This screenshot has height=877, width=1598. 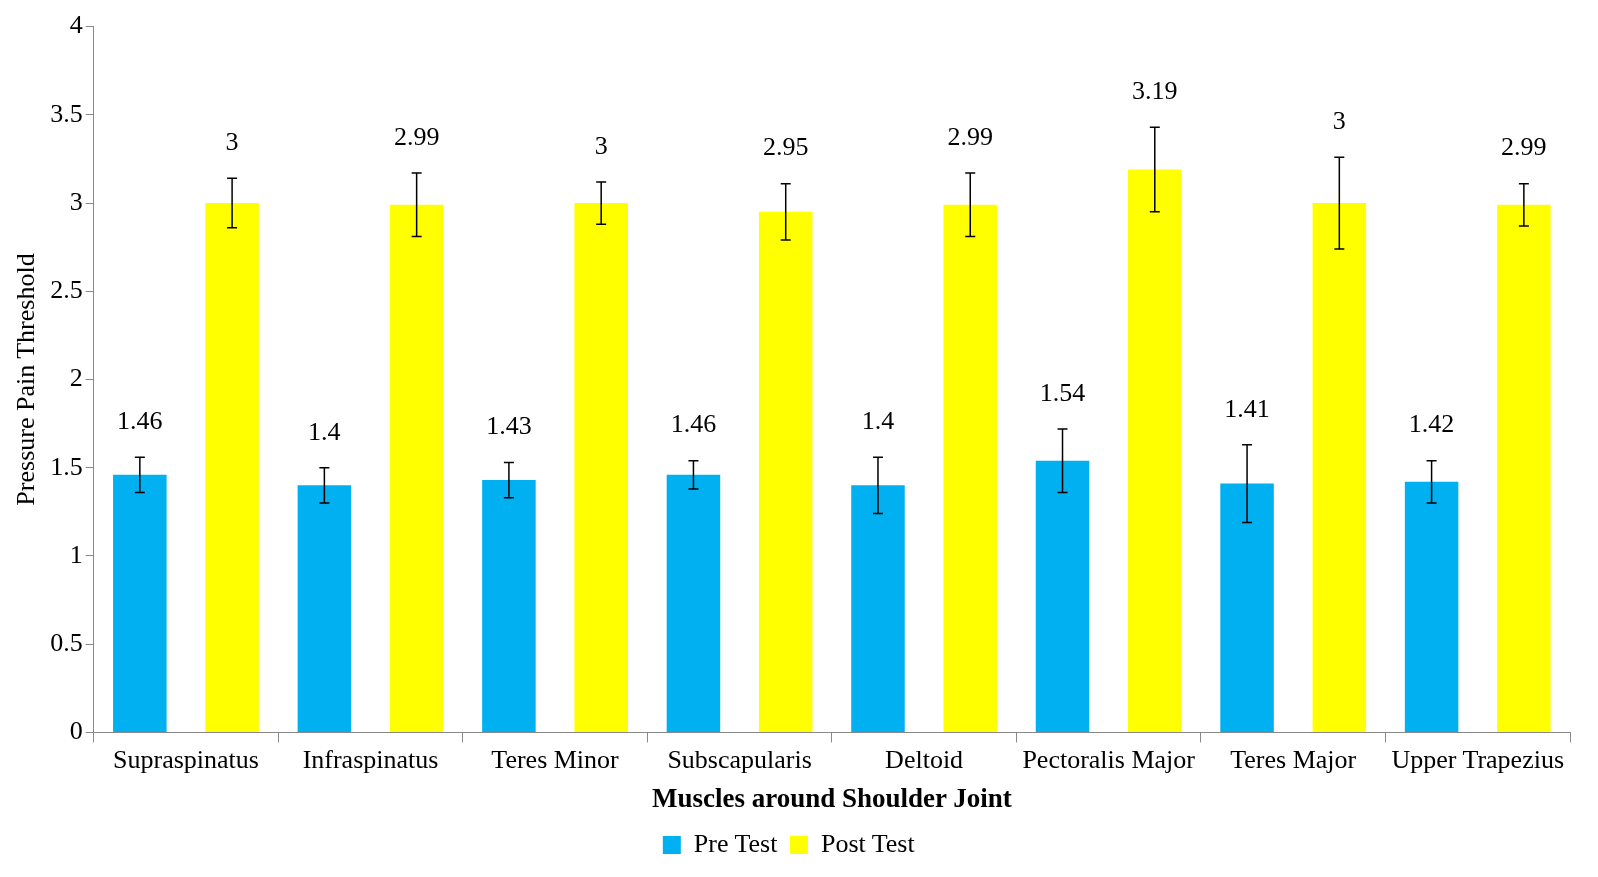 I want to click on x-tick-label: Teres Minor, so click(x=555, y=759).